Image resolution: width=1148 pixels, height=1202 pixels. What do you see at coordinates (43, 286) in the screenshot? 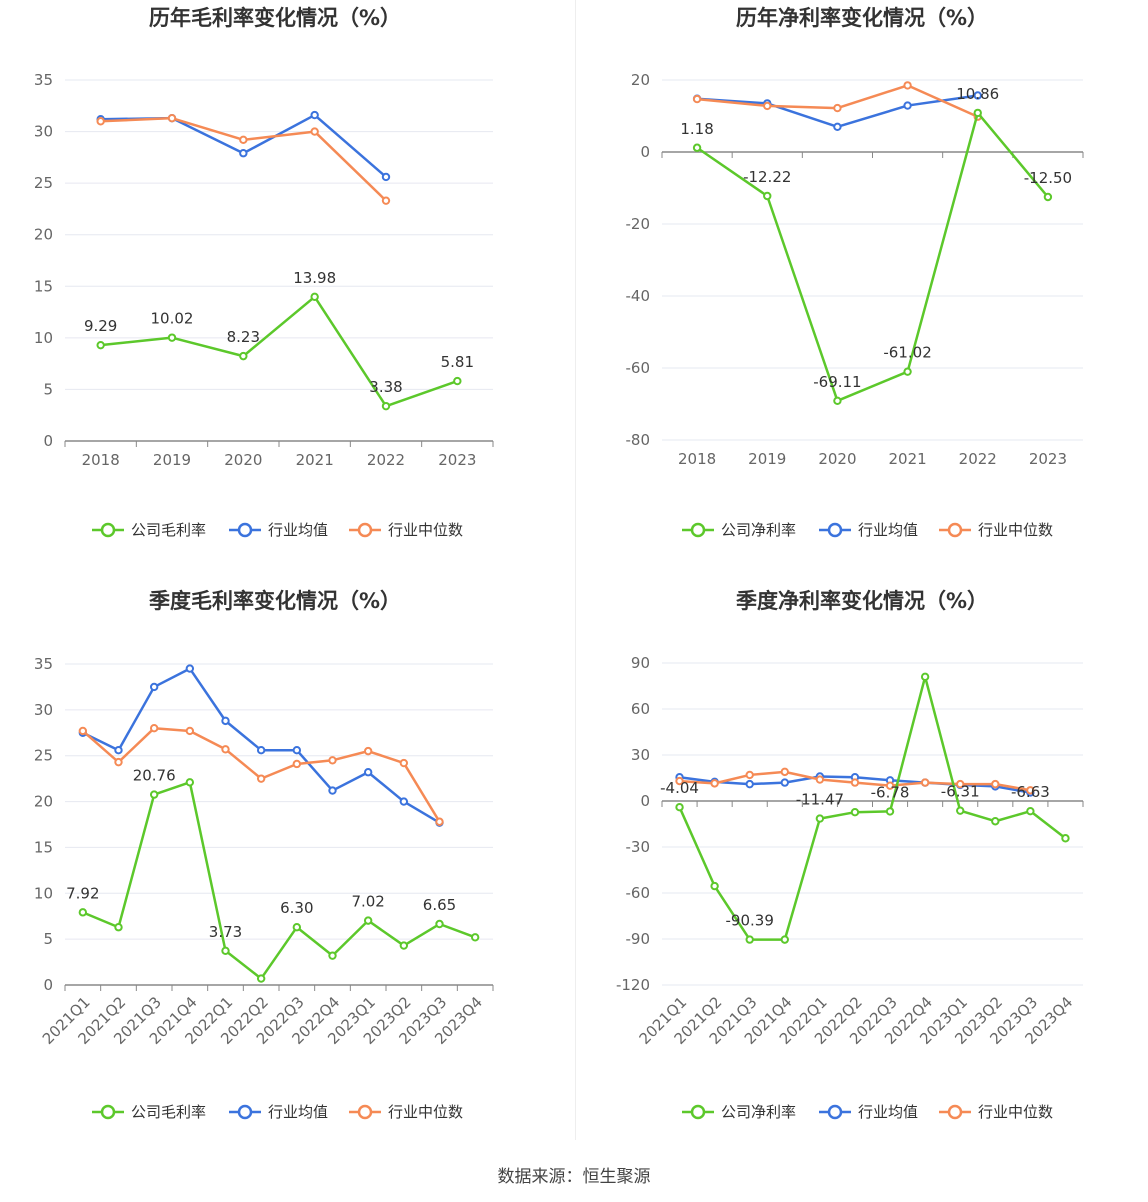
I see `y-tick-label: 15` at bounding box center [43, 286].